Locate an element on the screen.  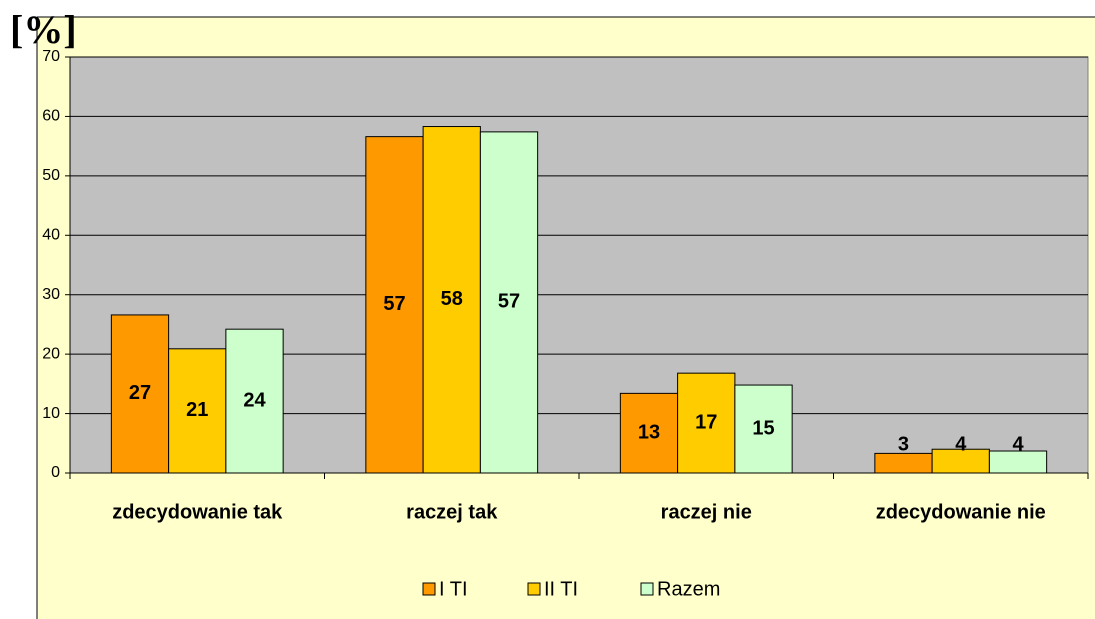
data-label: 58 is located at coordinates (452, 299).